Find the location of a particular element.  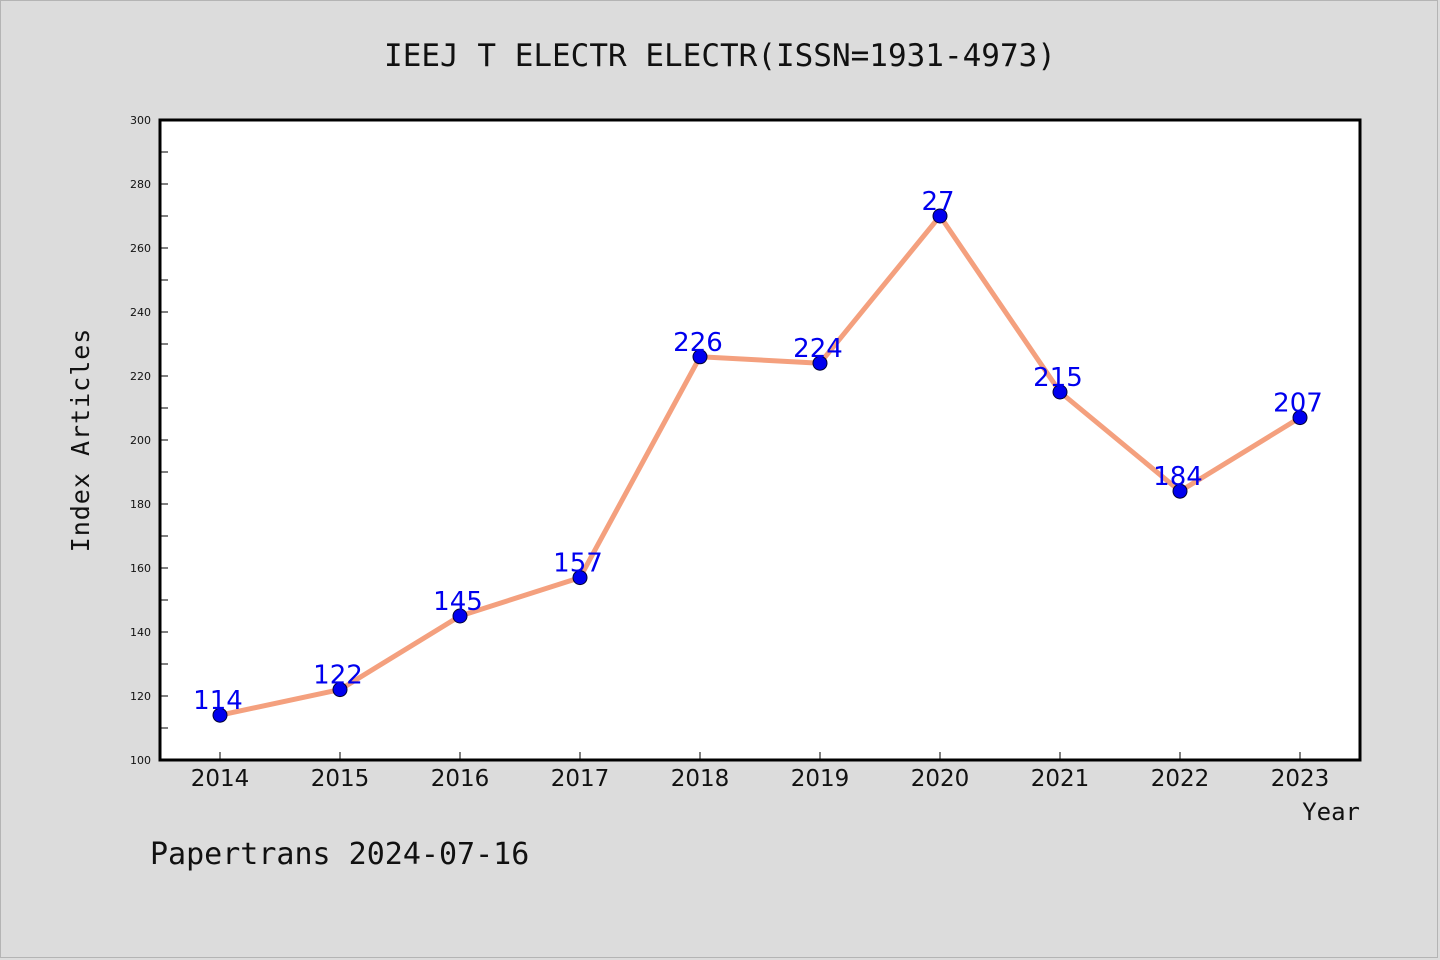

data-label: 145 is located at coordinates (458, 602).